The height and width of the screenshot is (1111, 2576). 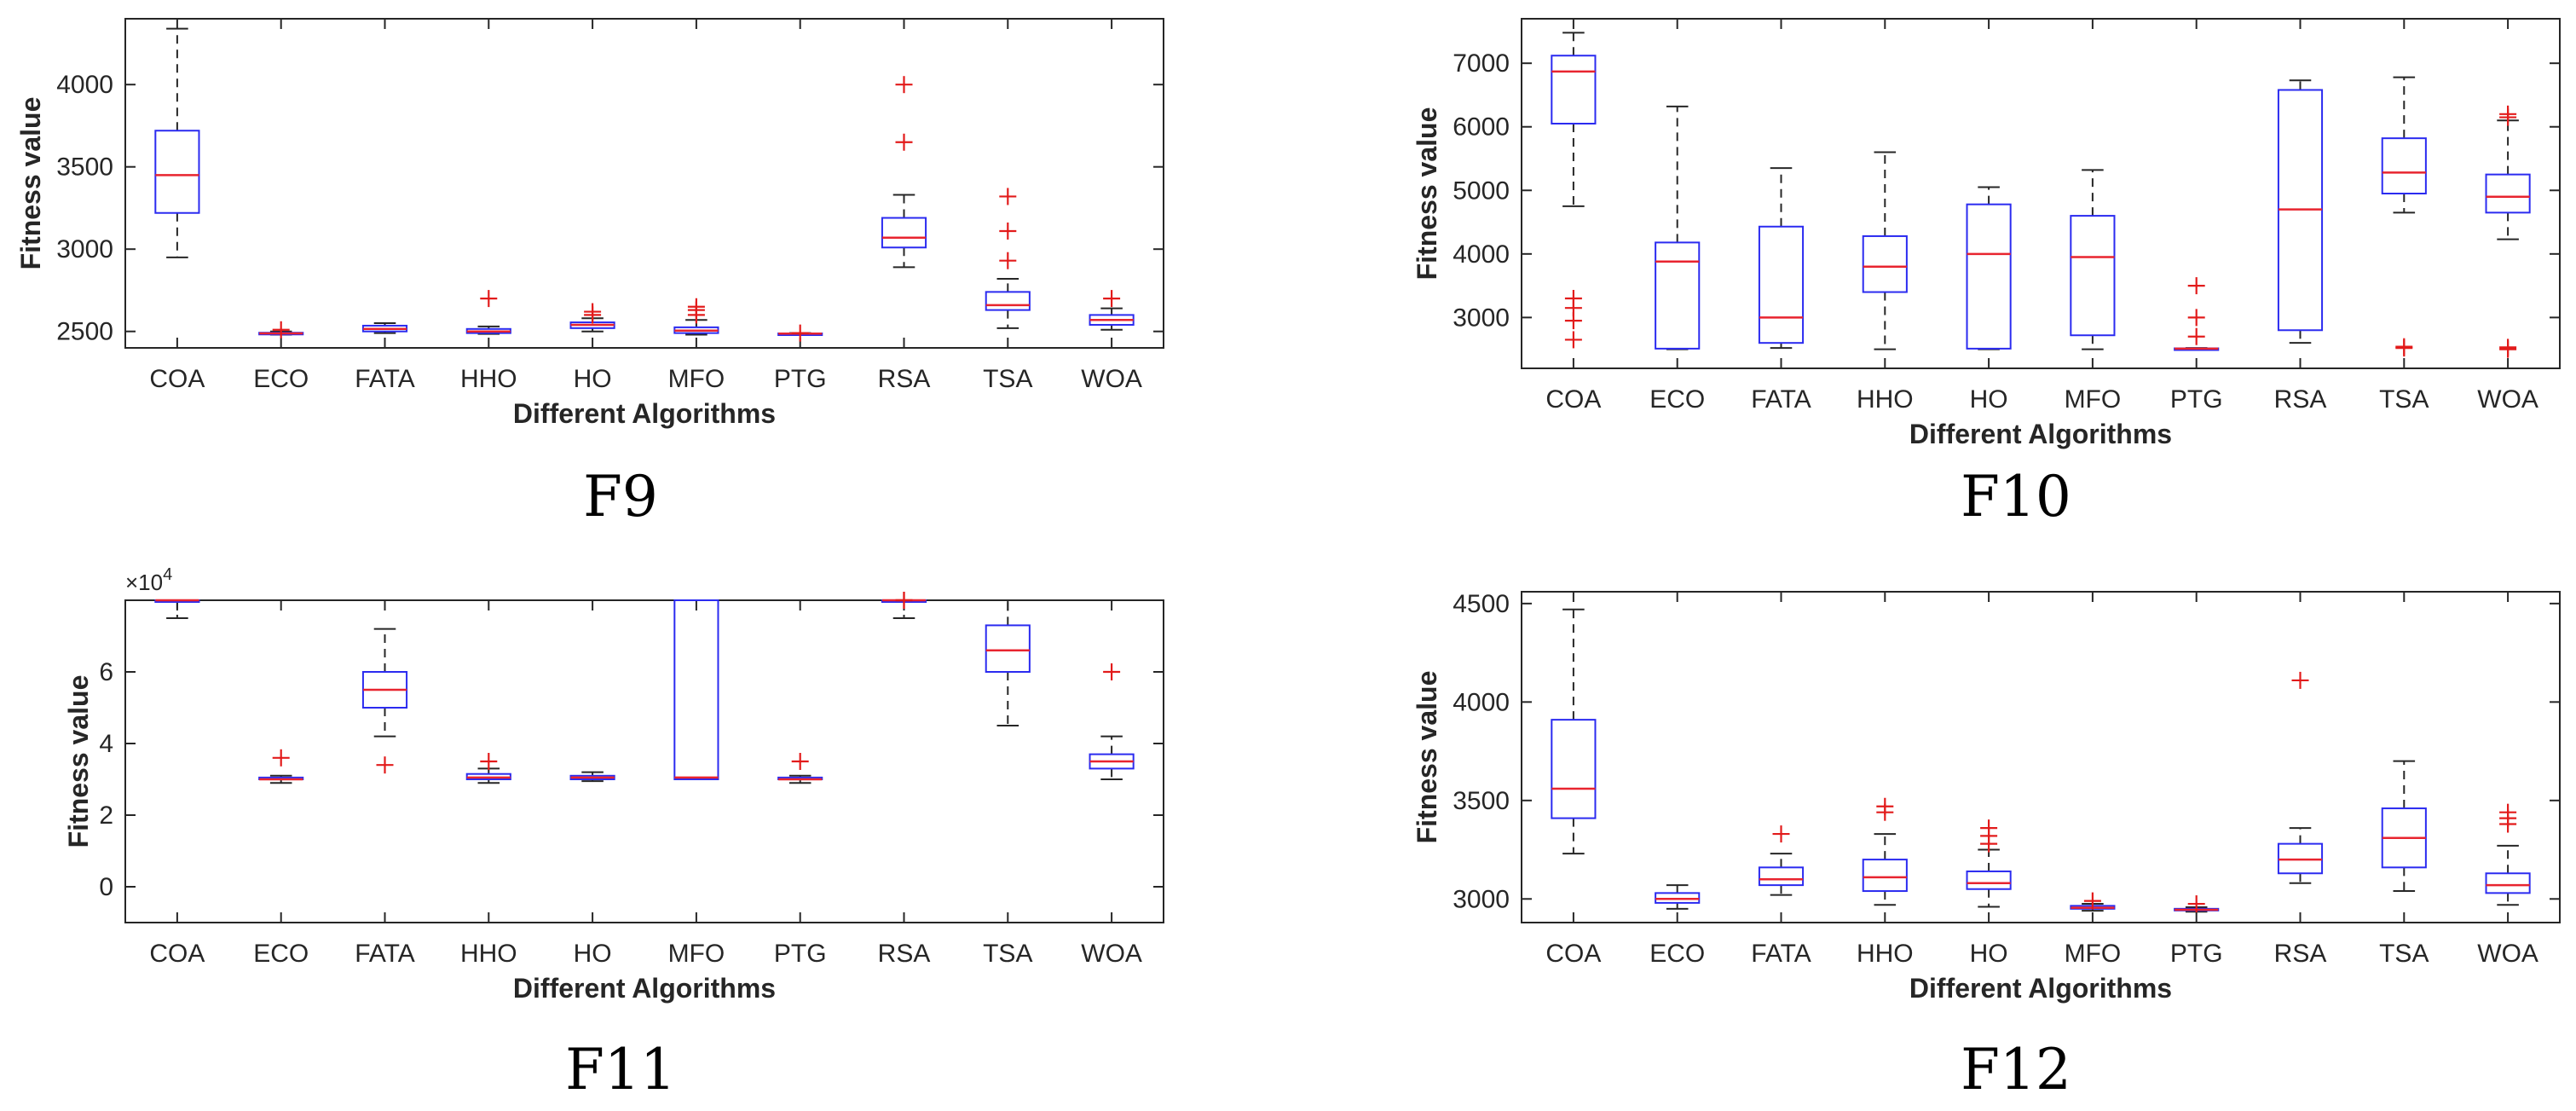 I want to click on y-axis-exponent-label: ×10⁴, so click(x=148, y=580).